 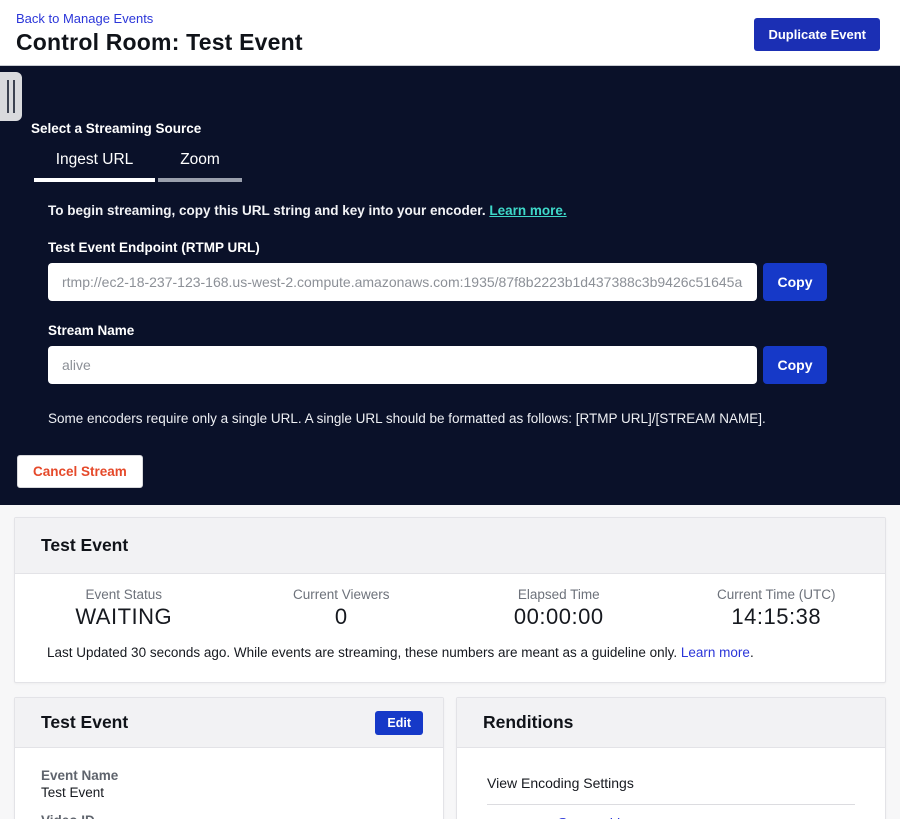 I want to click on rtmp-endpoint-input, so click(x=402, y=282).